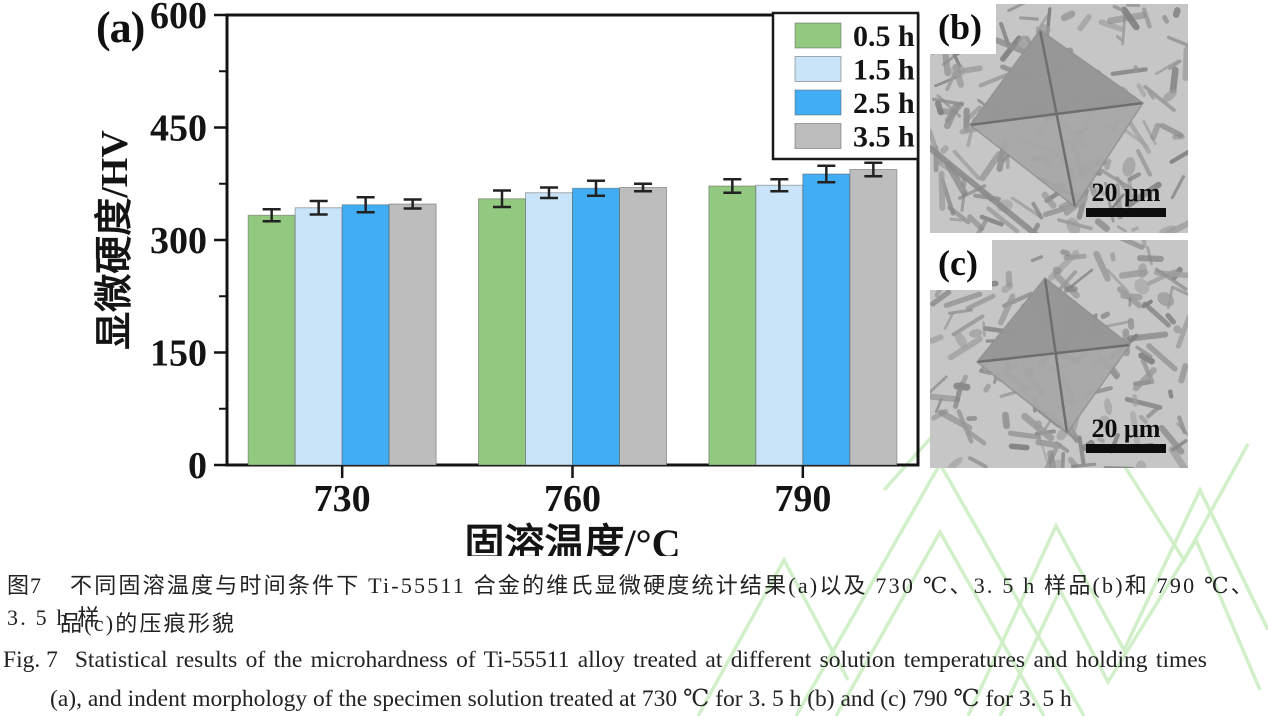  Describe the element at coordinates (197, 466) in the screenshot. I see `y-tick-label: 0` at that location.